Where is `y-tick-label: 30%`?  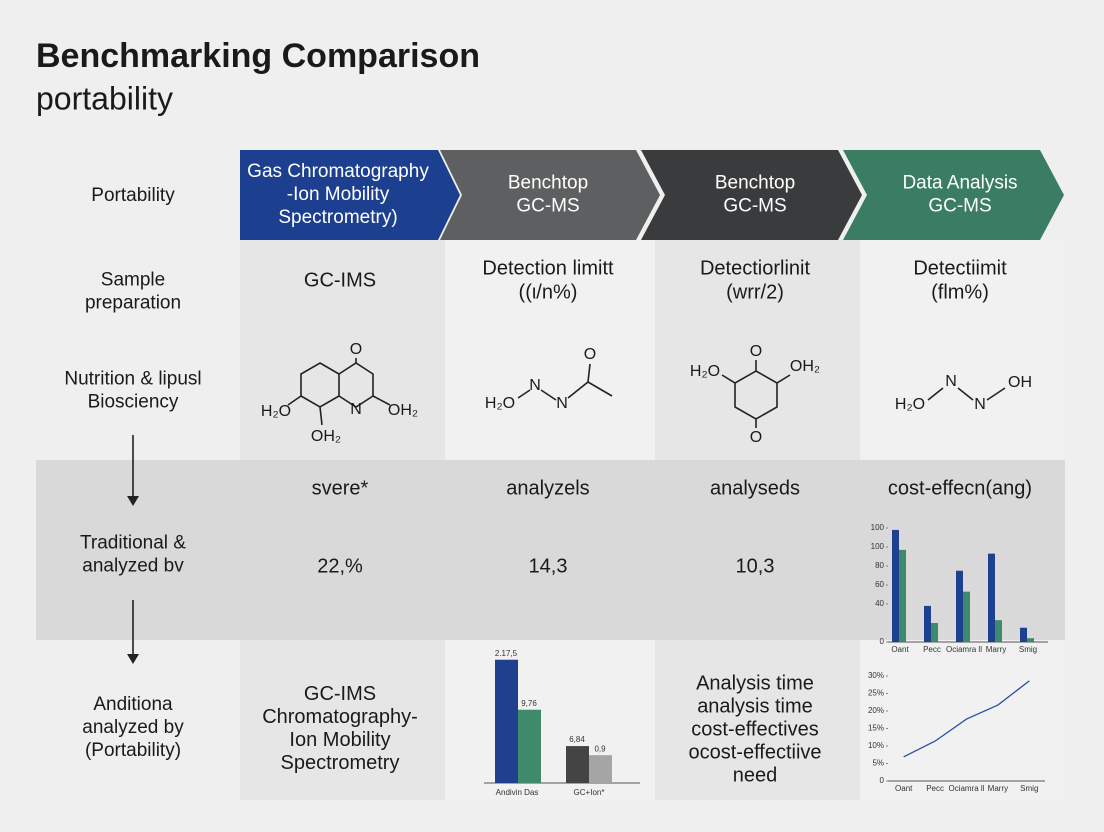 y-tick-label: 30% is located at coordinates (876, 675).